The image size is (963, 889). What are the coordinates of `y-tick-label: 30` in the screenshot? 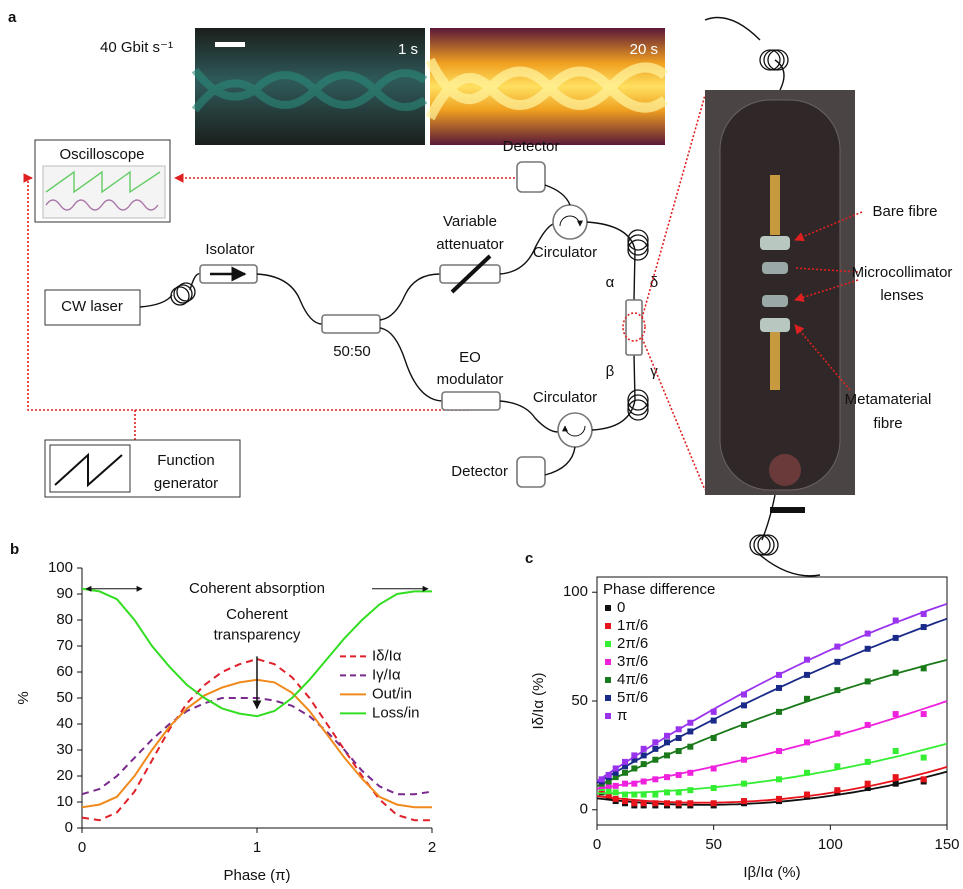 It's located at (64, 749).